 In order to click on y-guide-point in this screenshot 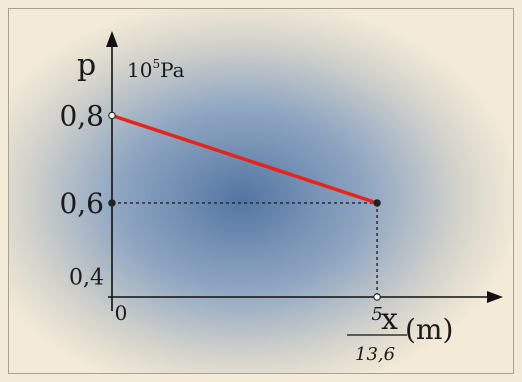, I will do `click(112, 203)`.